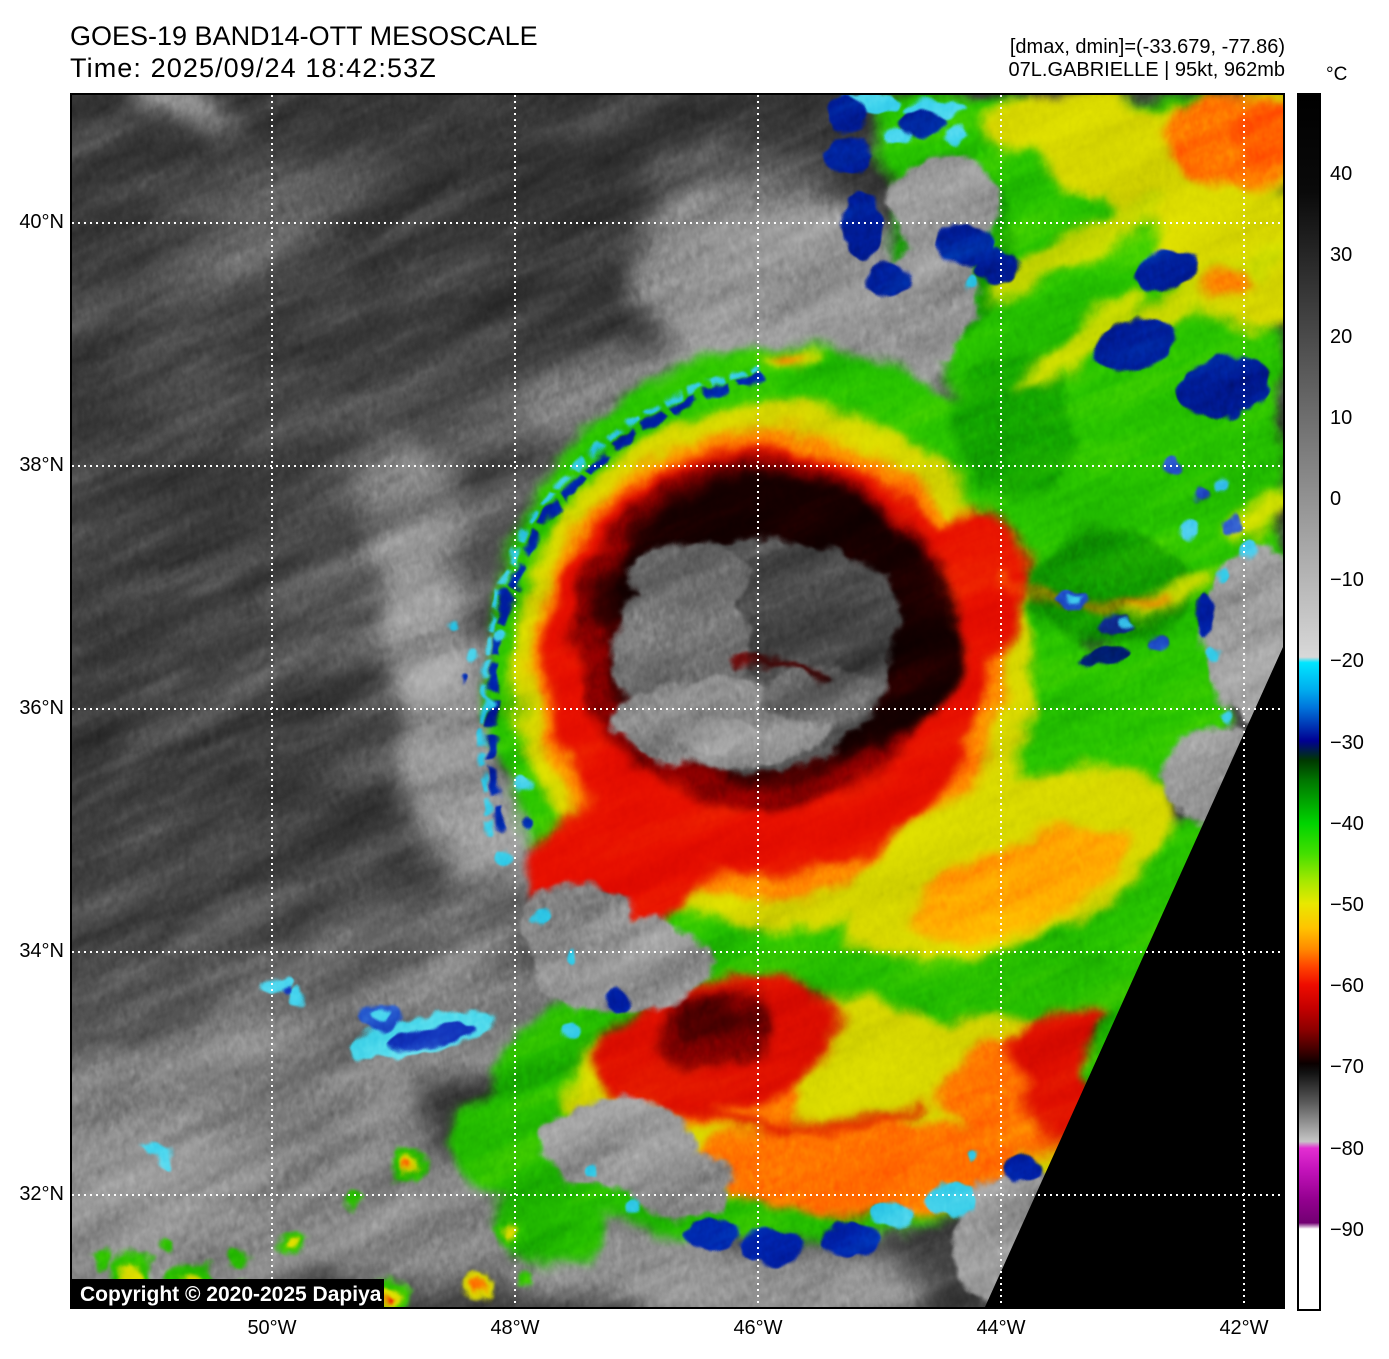 Image resolution: width=1389 pixels, height=1359 pixels. I want to click on svg-text: Copyright © 2020-2025 Dapiya, so click(231, 1294).